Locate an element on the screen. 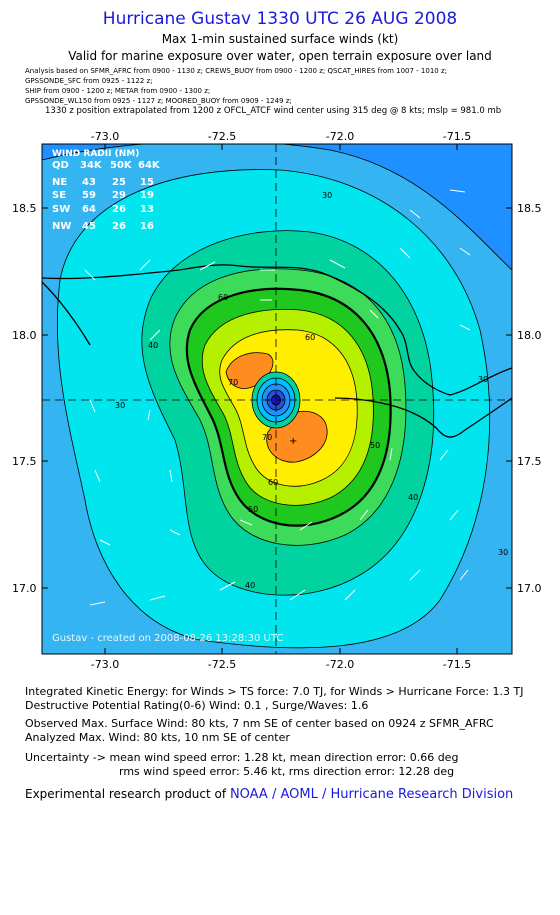 The width and height of the screenshot is (560, 915). wind-radii-cell: 59 is located at coordinates (89, 195).